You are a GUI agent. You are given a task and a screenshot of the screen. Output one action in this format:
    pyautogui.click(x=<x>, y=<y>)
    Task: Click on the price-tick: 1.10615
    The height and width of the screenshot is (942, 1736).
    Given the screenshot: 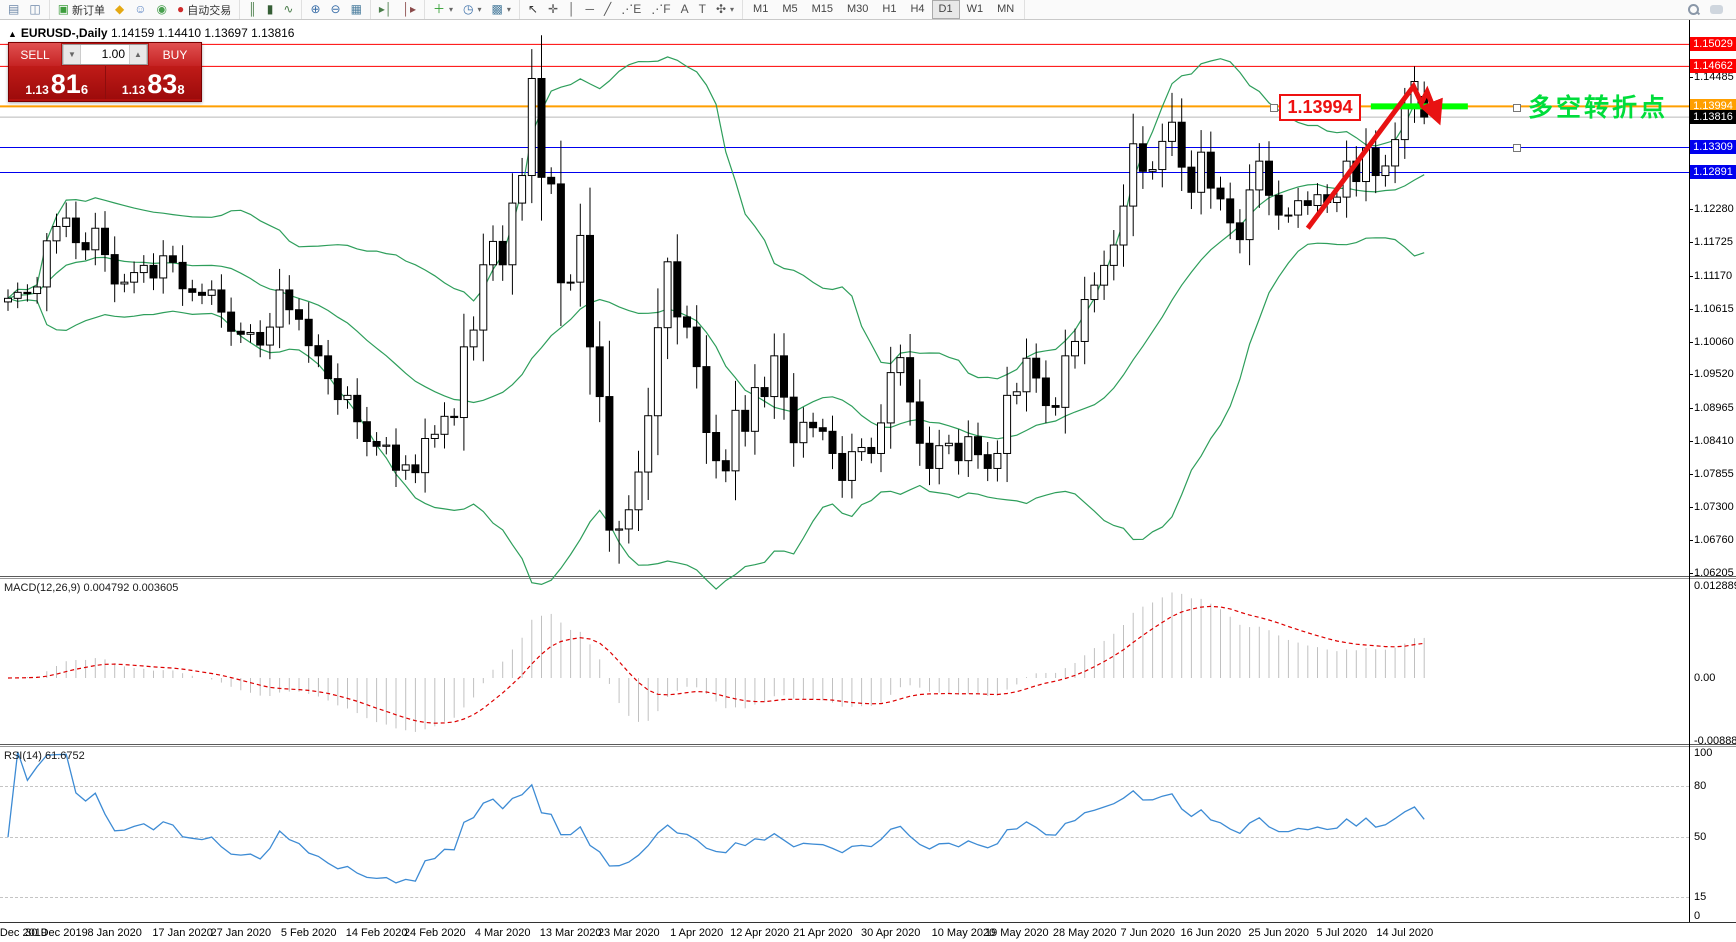 What is the action you would take?
    pyautogui.click(x=1714, y=308)
    